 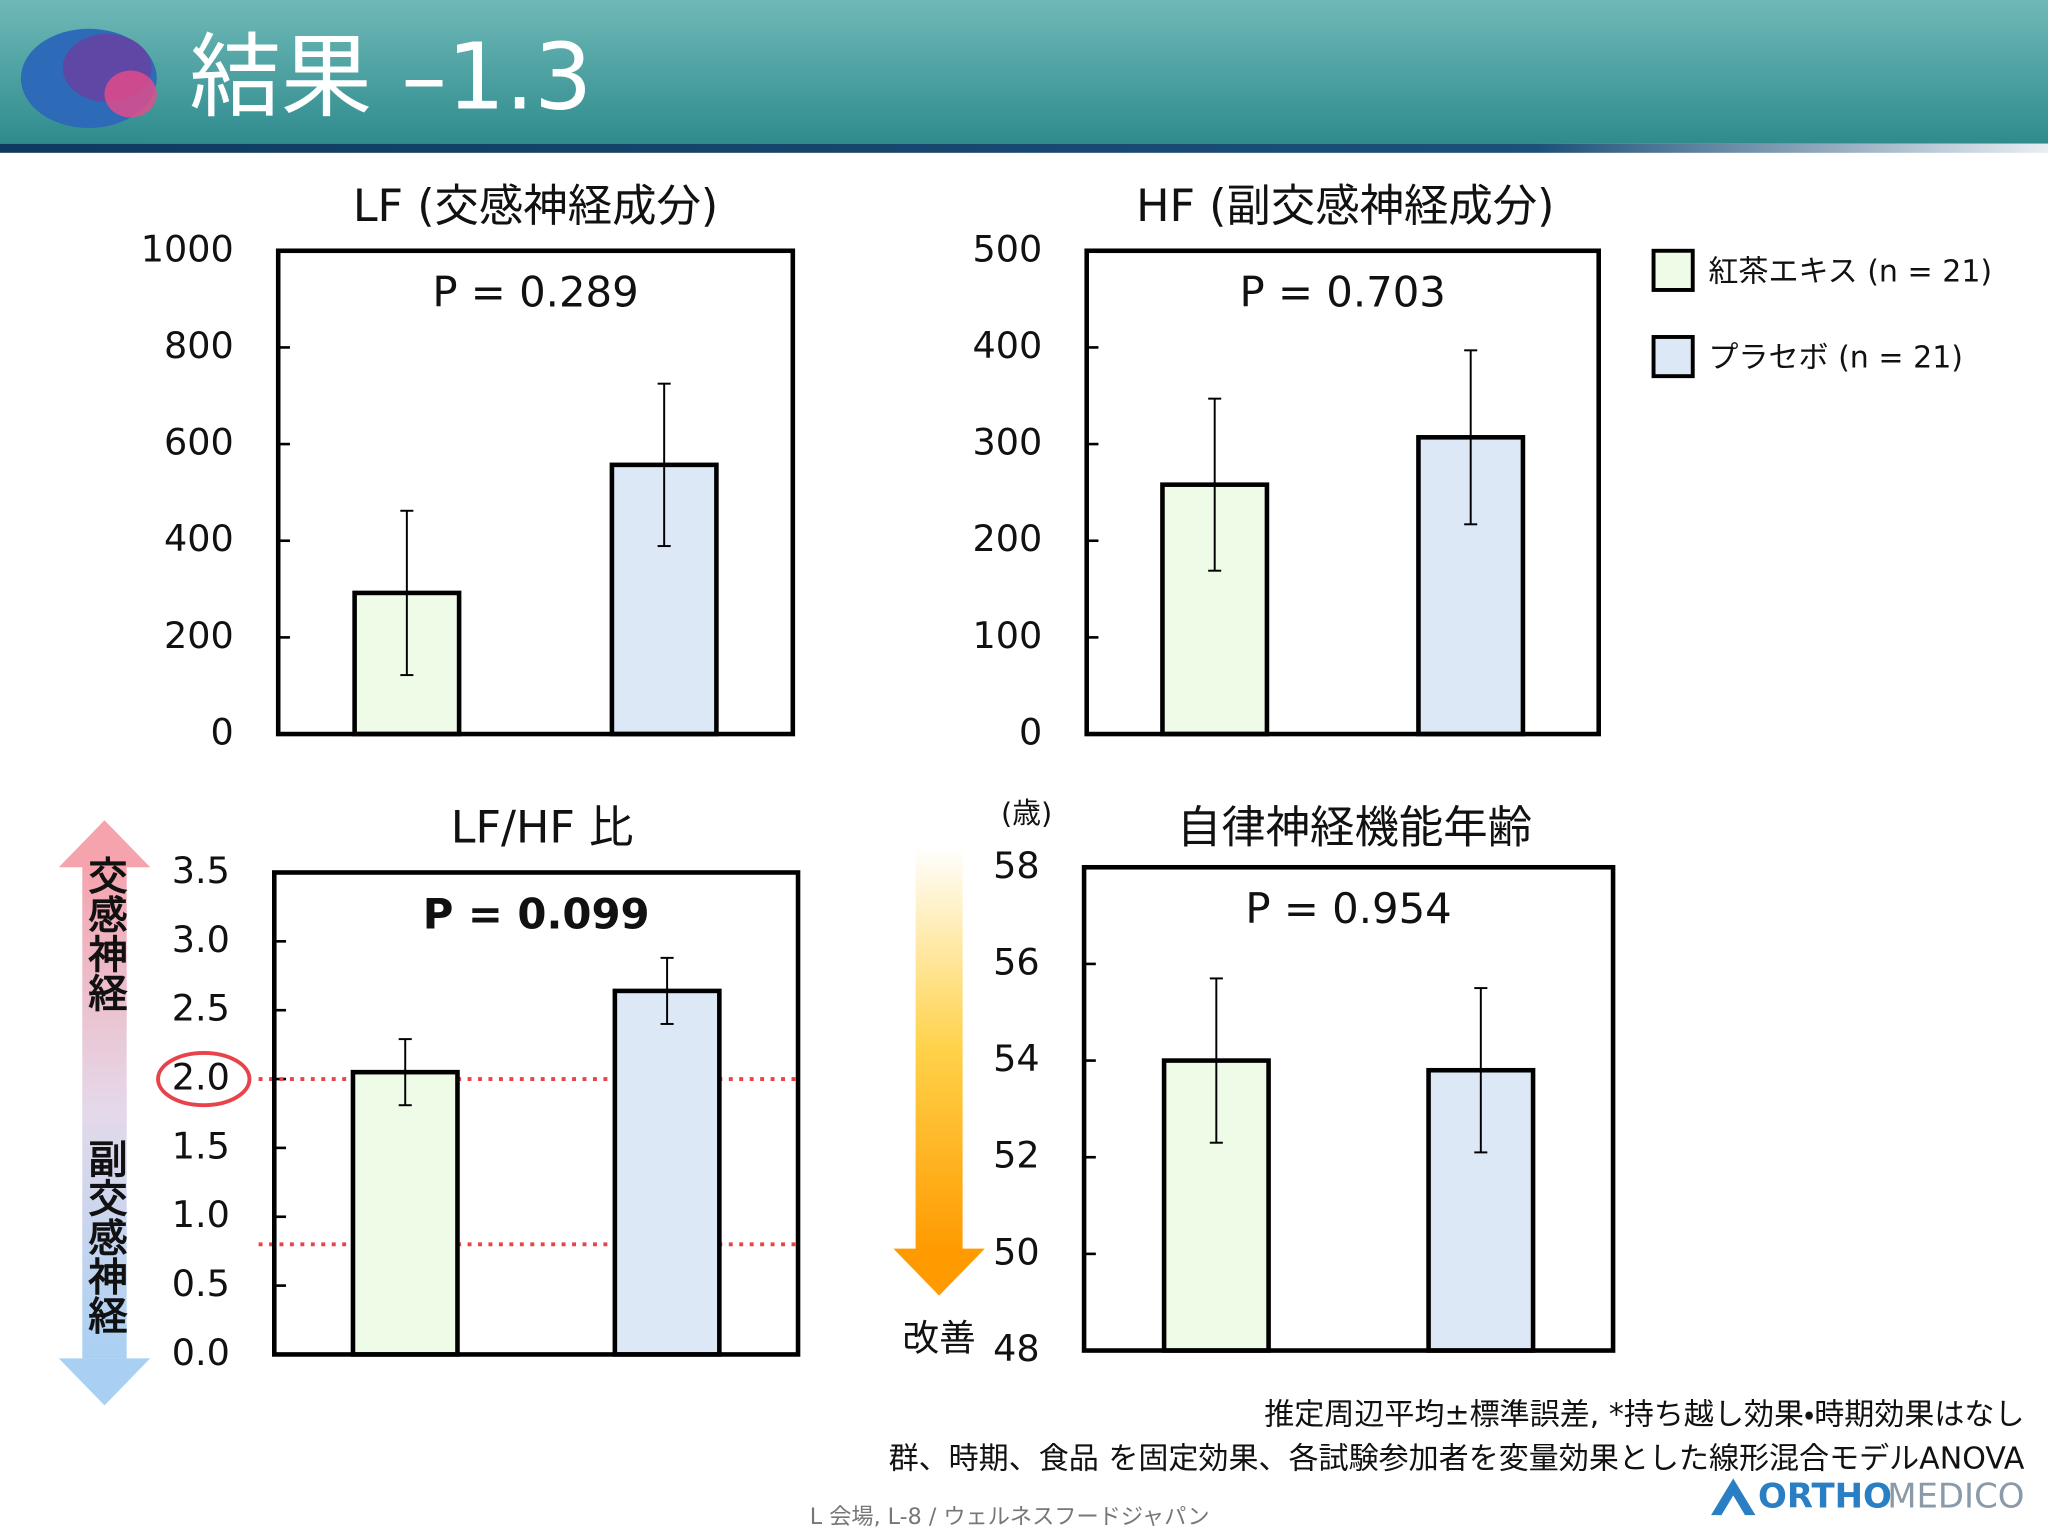 I want to click on tick-highlight, so click(x=204, y=1079).